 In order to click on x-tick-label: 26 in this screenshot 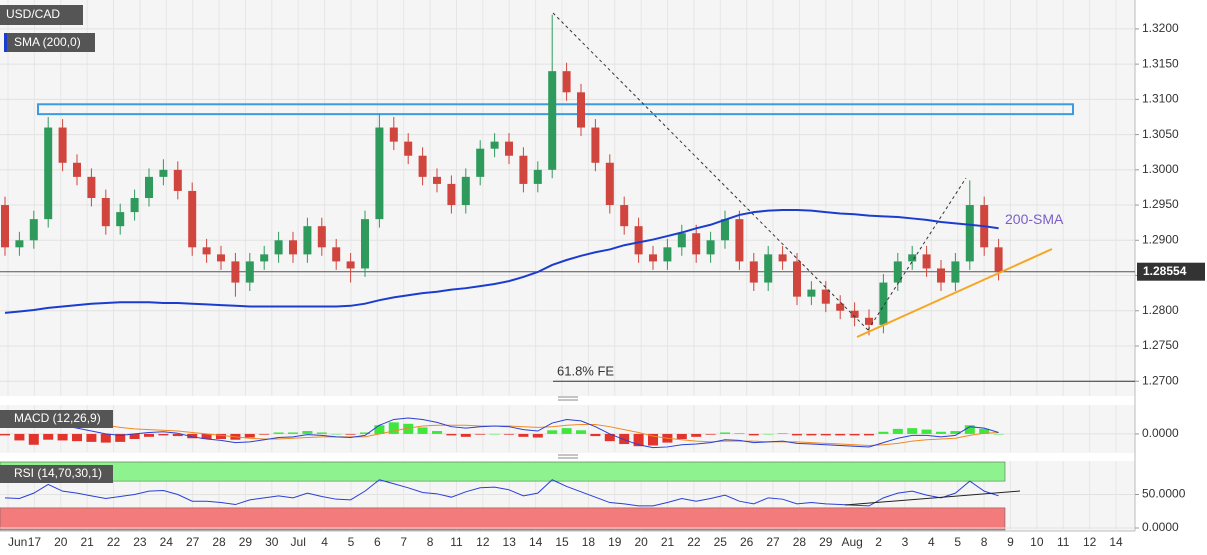, I will do `click(747, 542)`.